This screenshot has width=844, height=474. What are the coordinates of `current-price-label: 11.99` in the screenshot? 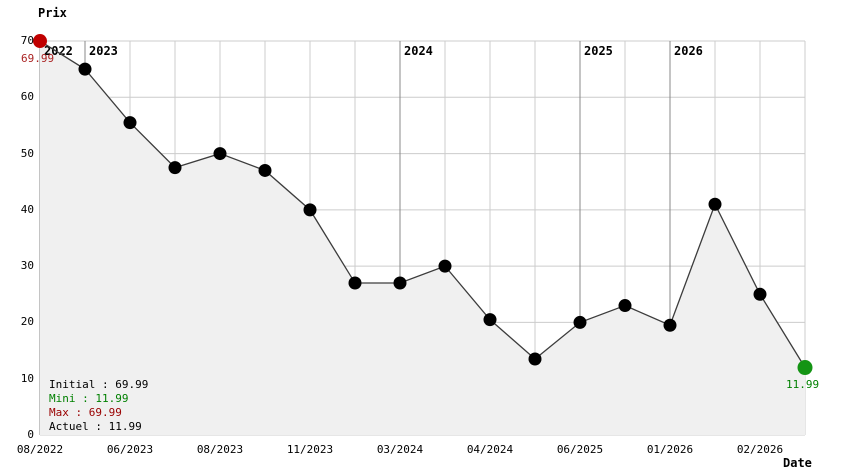 It's located at (803, 384).